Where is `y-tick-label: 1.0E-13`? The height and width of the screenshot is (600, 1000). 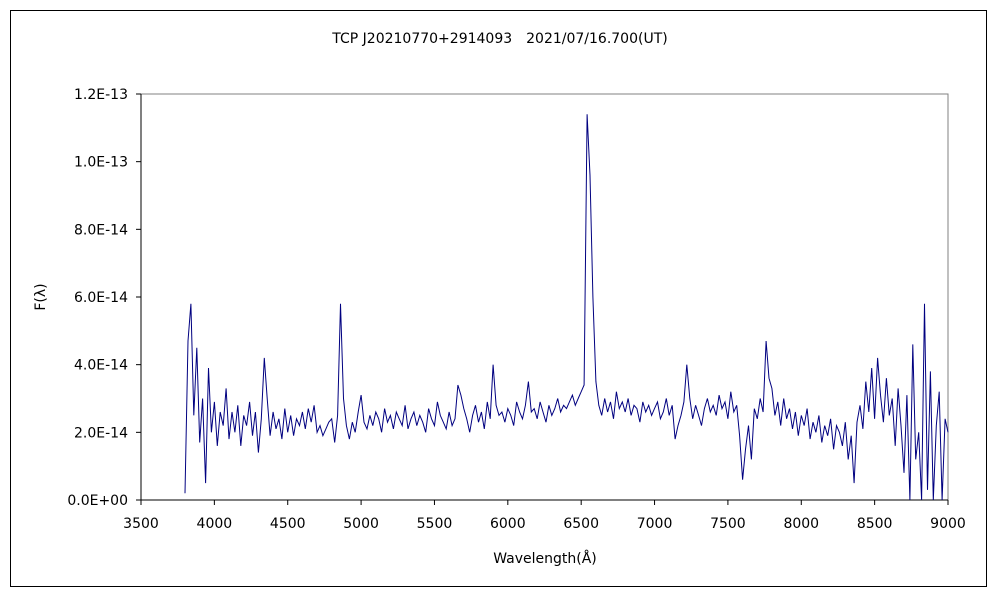
y-tick-label: 1.0E-13 is located at coordinates (101, 163).